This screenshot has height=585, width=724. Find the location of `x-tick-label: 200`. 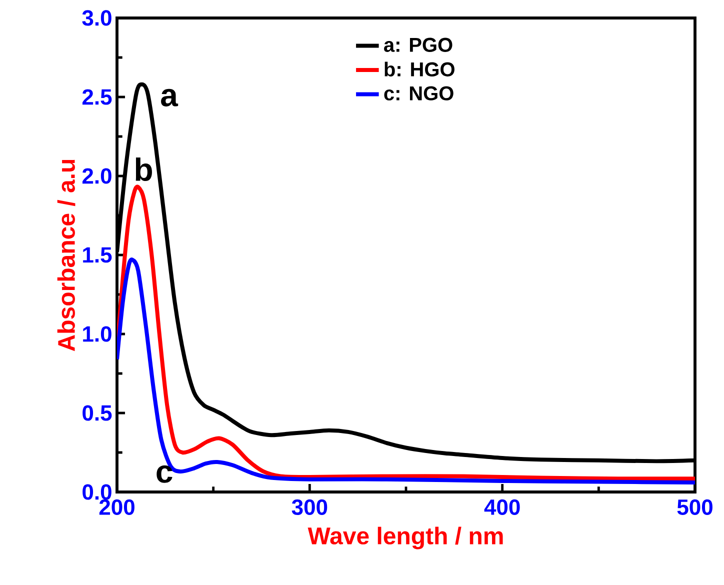

x-tick-label: 200 is located at coordinates (116, 507).